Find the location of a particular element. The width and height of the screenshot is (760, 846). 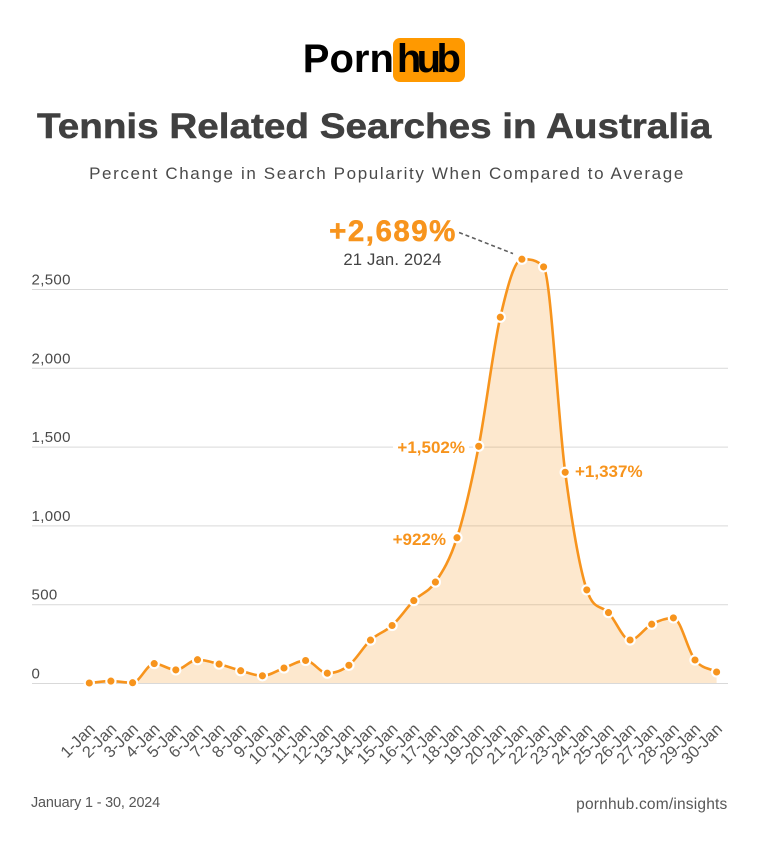

svg-text: 1,000 is located at coordinates (51, 516).